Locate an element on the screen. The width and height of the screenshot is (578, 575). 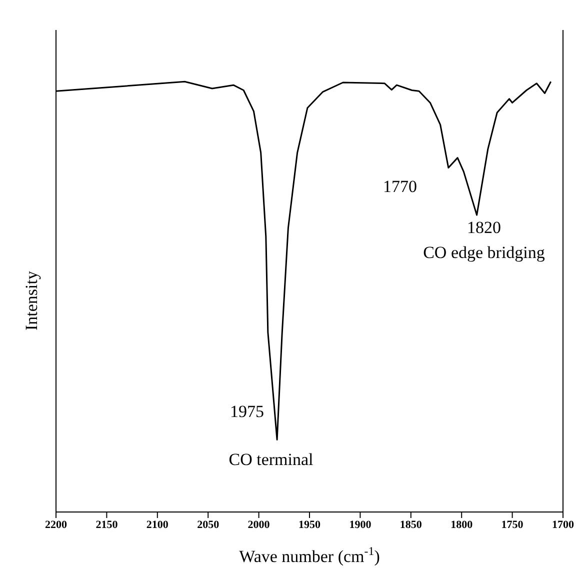
x-tick-label: 2050 is located at coordinates (208, 524).